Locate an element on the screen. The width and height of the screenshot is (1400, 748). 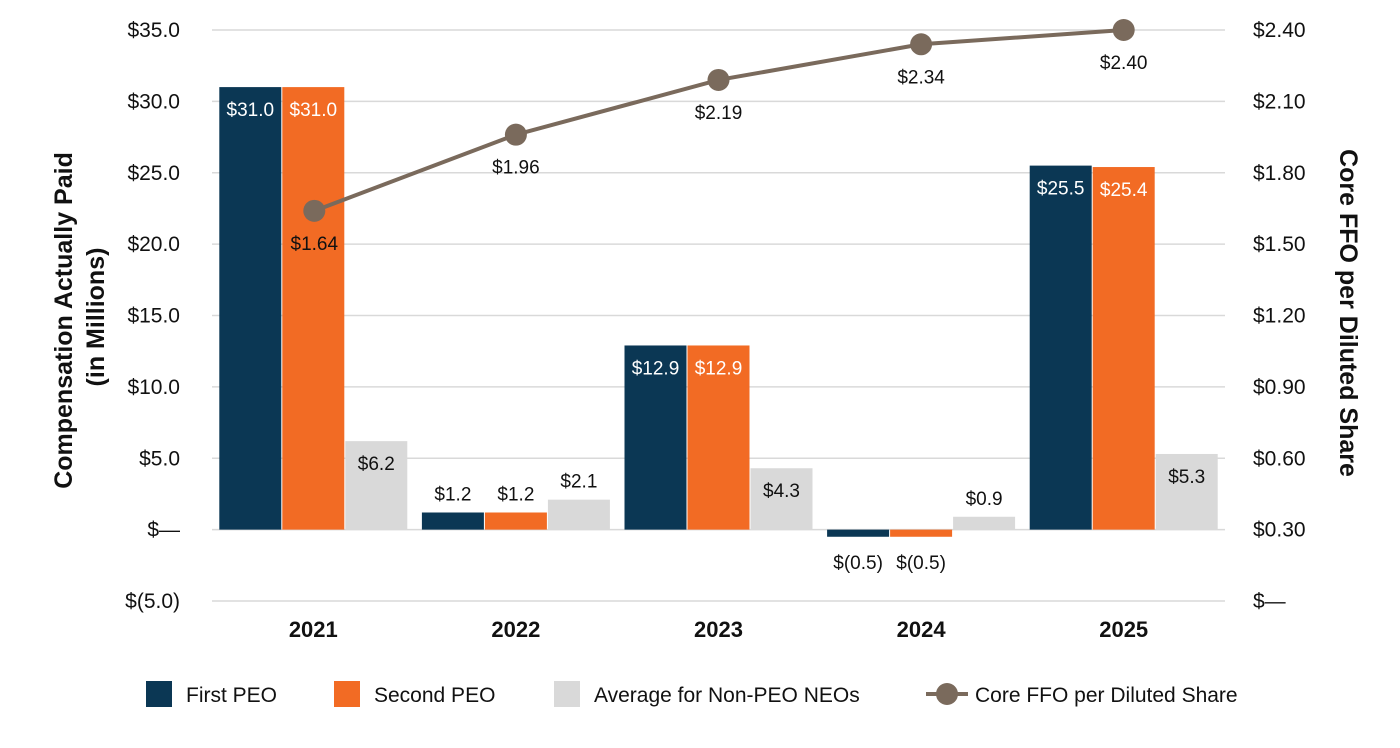
x-tick-label: 2024 is located at coordinates (922, 629).